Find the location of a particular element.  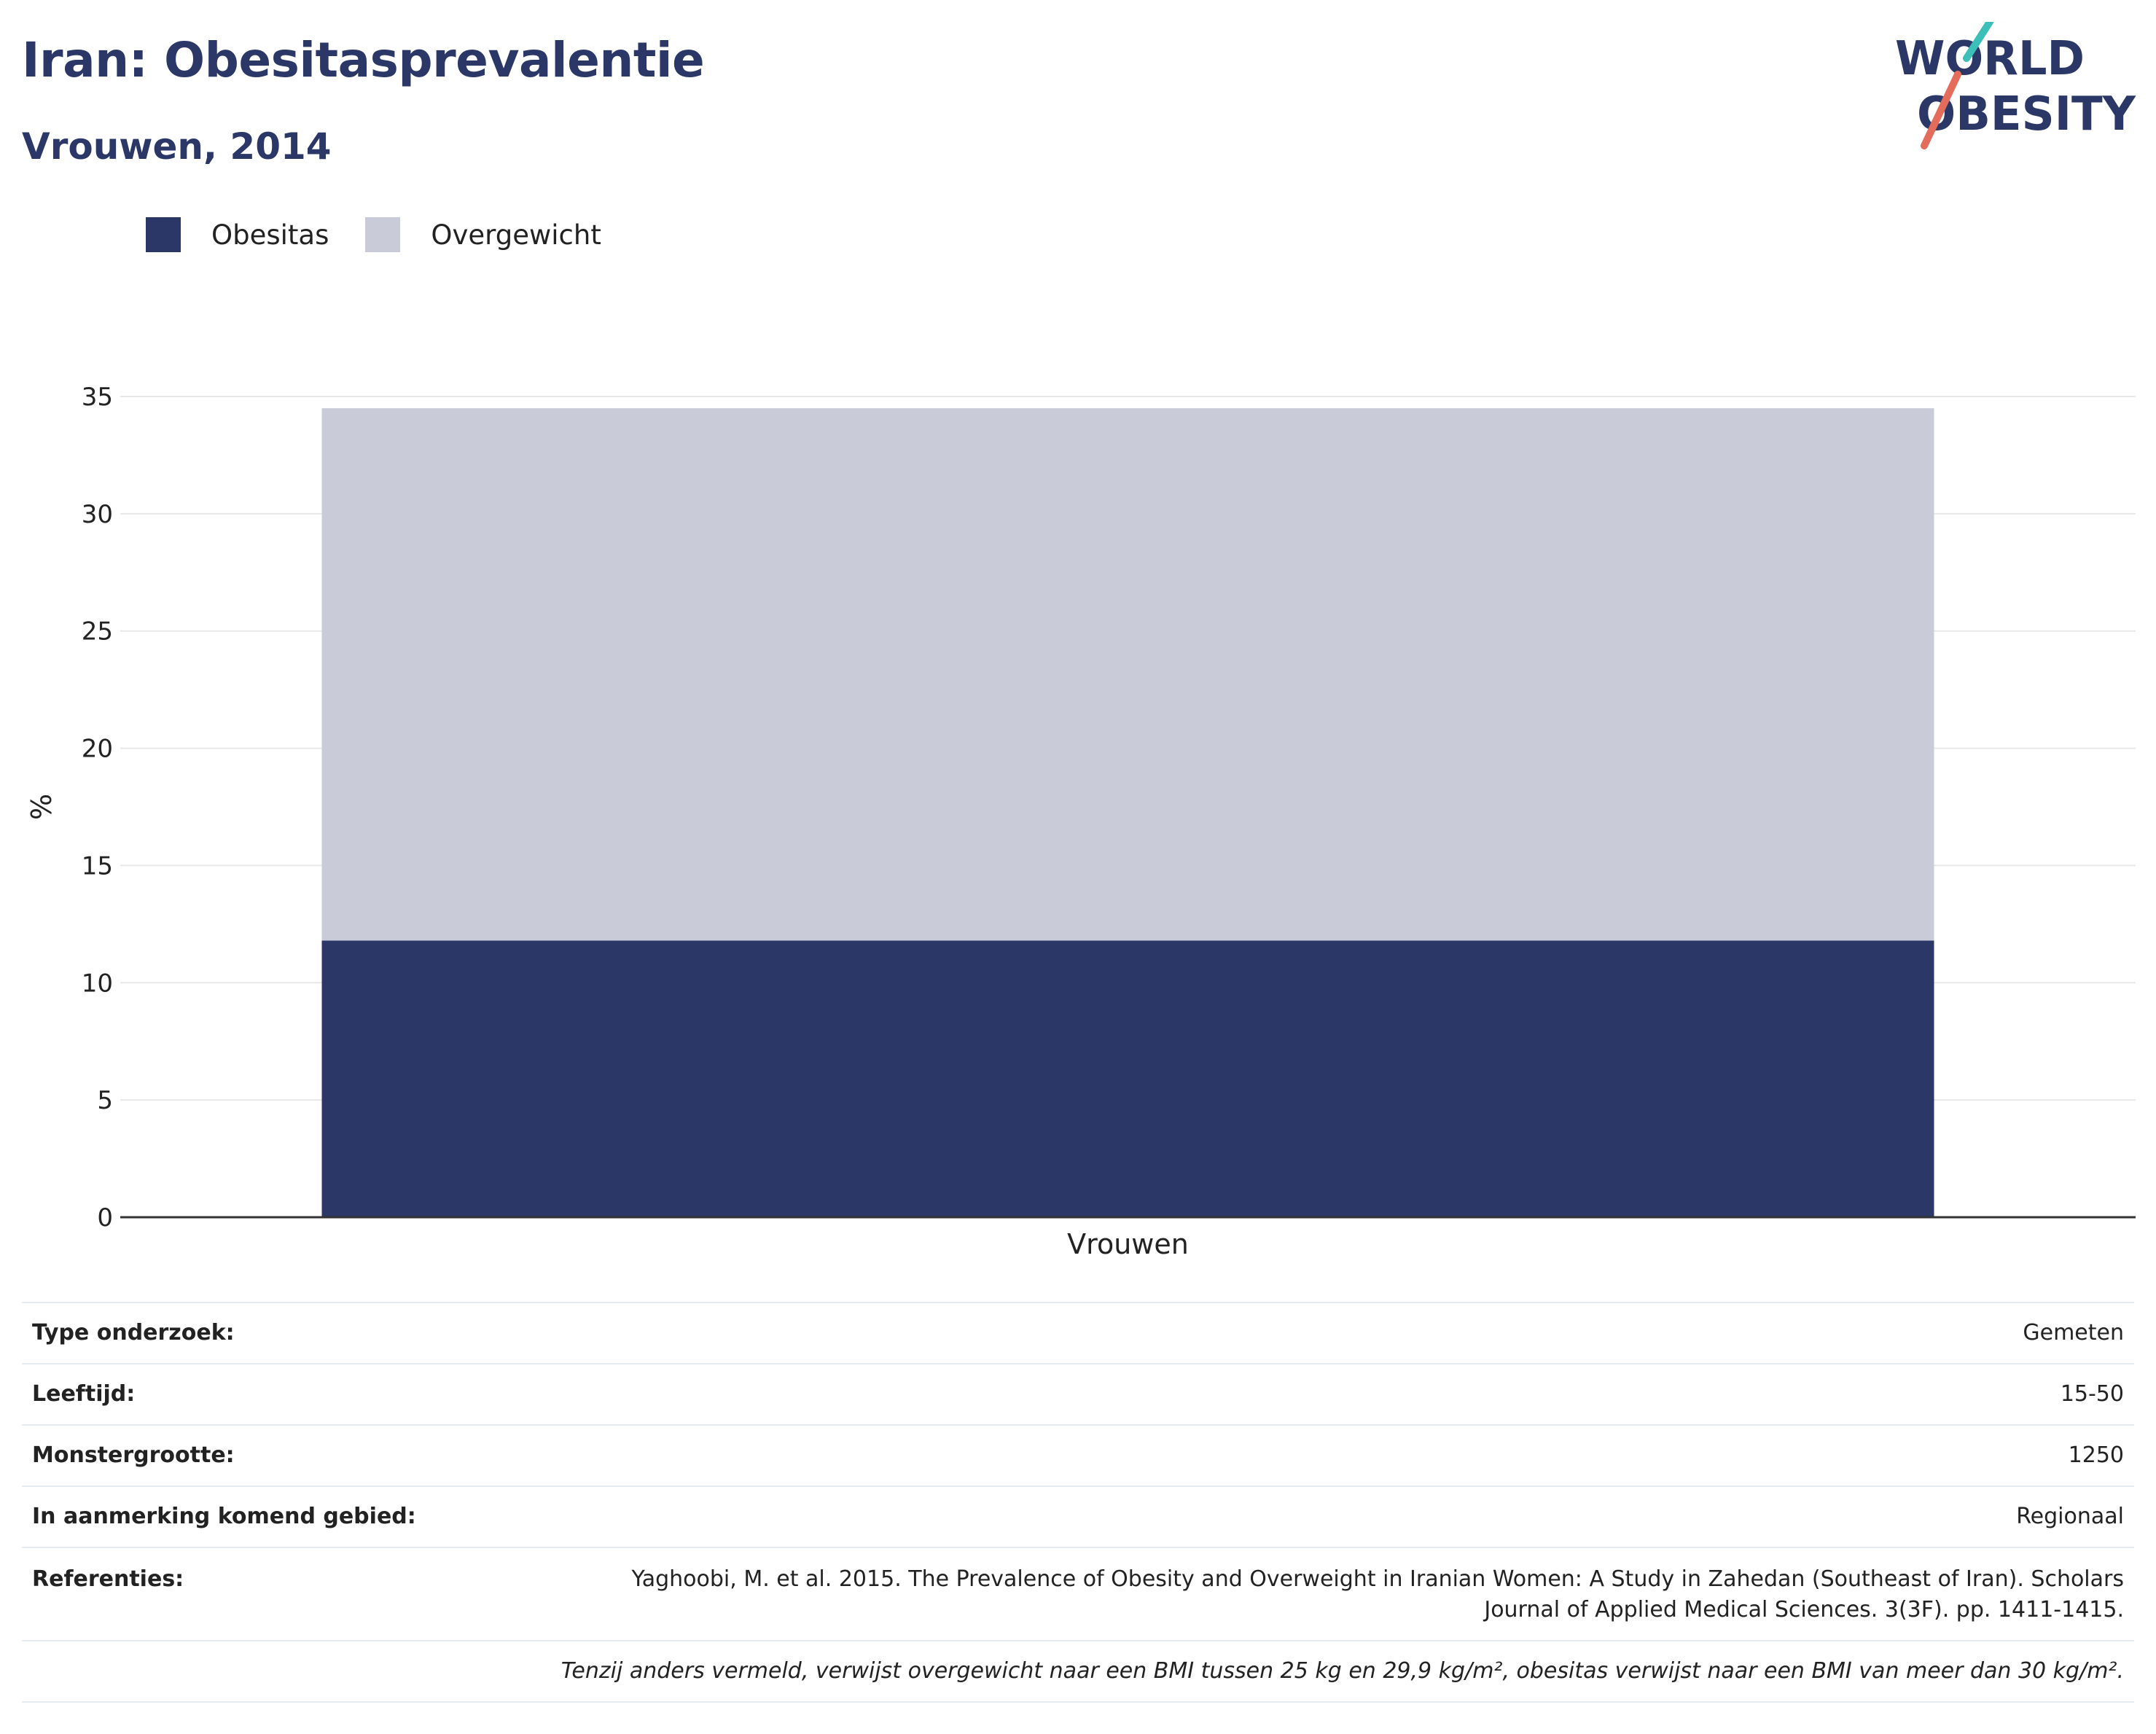

legend-swatch-obesitas is located at coordinates (163, 234).